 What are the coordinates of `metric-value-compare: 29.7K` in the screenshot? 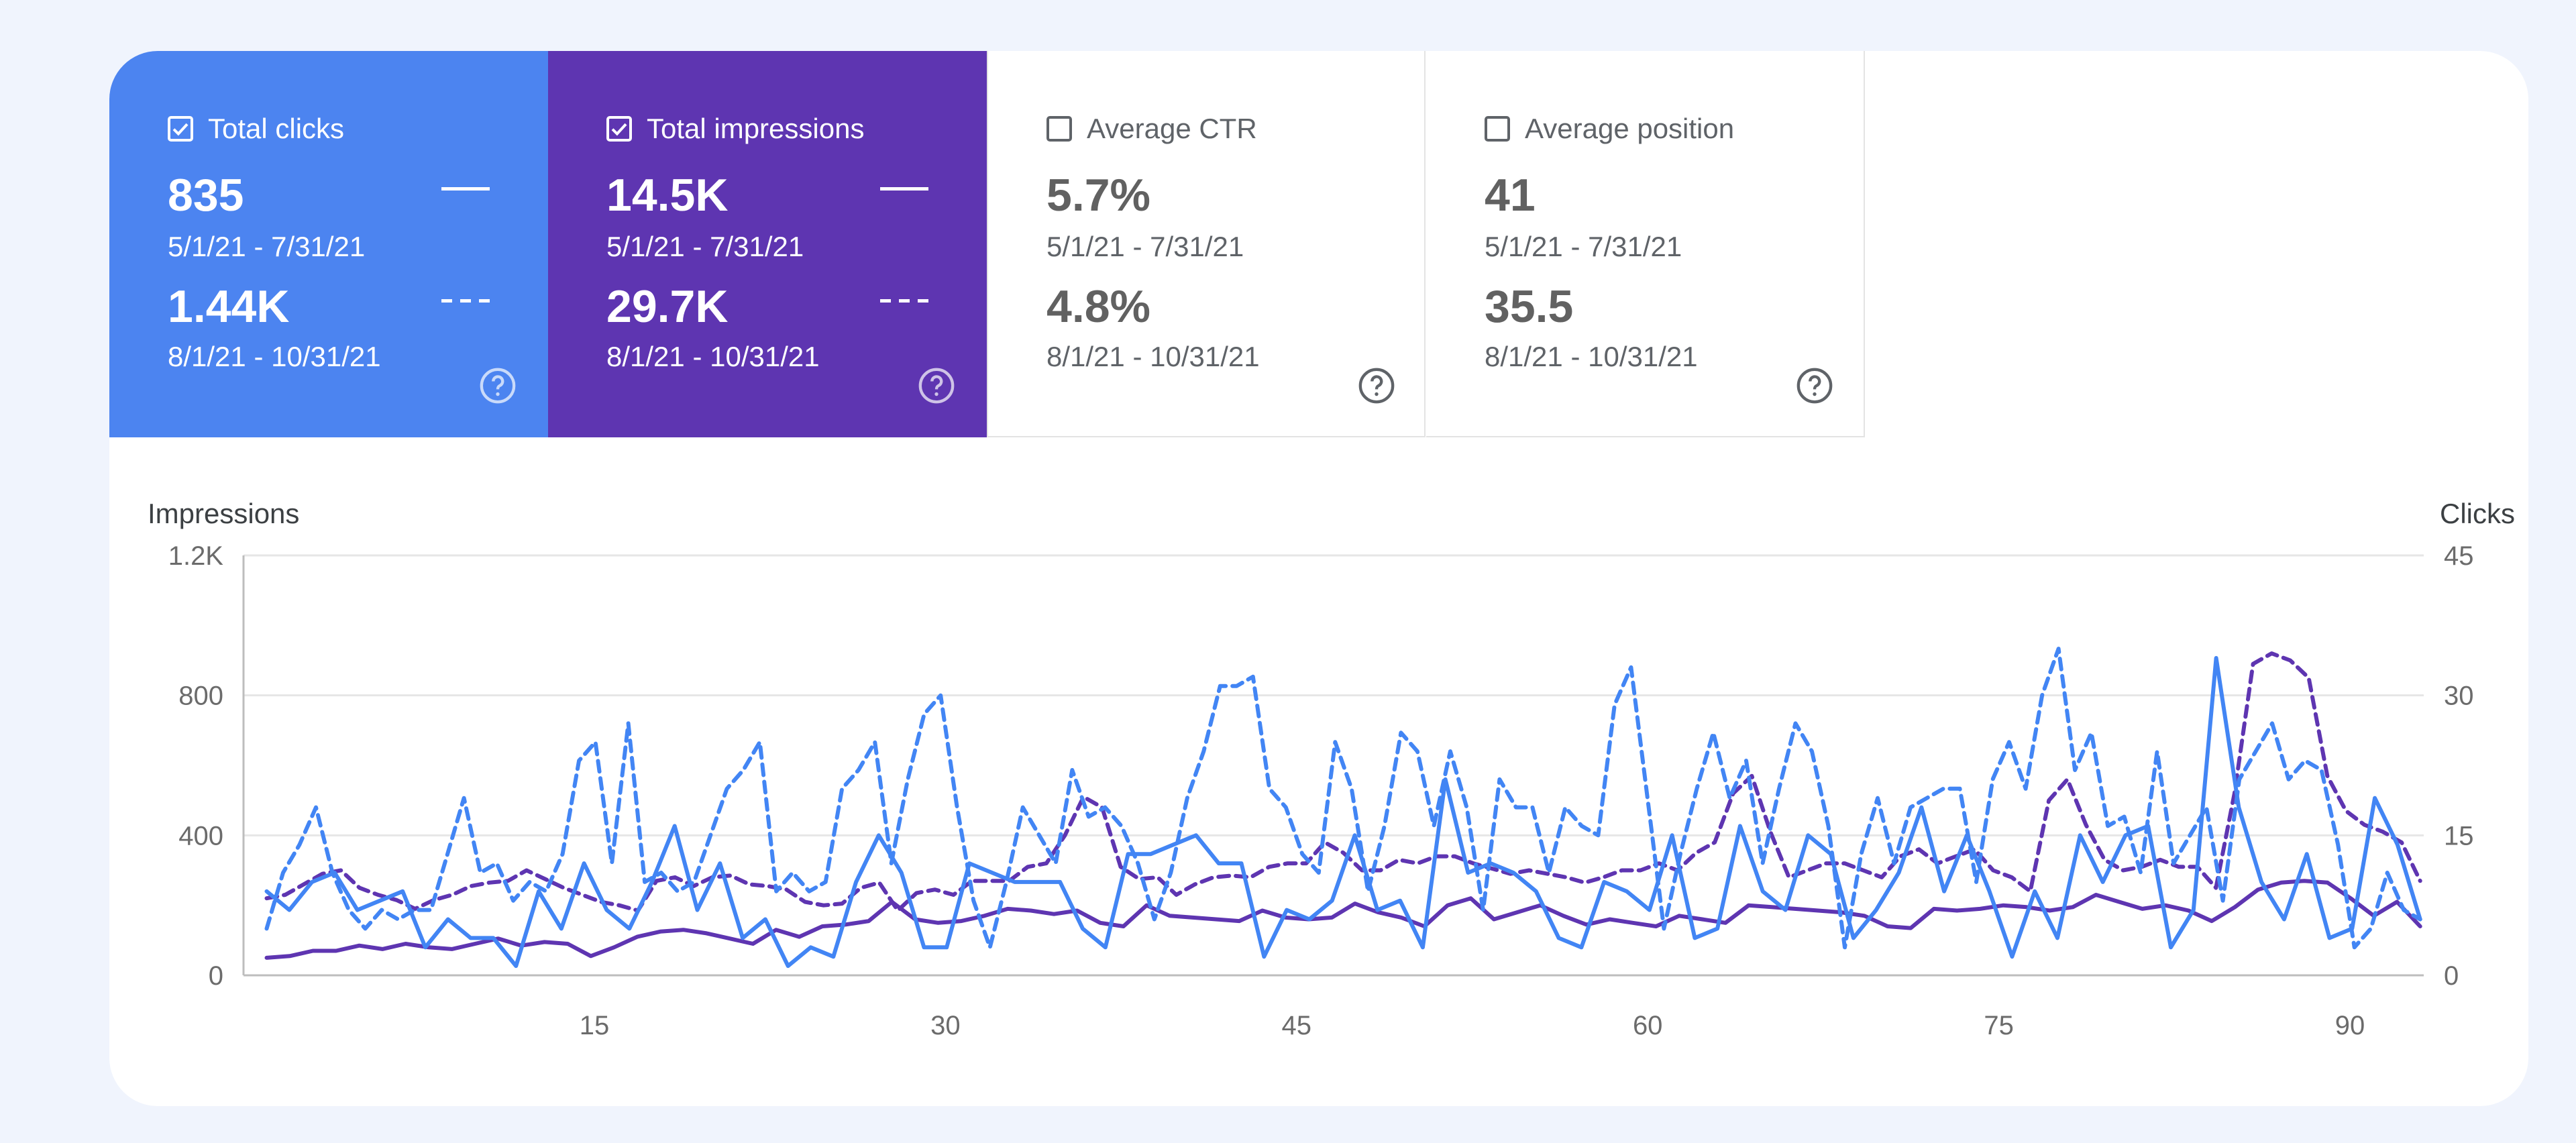 It's located at (667, 307).